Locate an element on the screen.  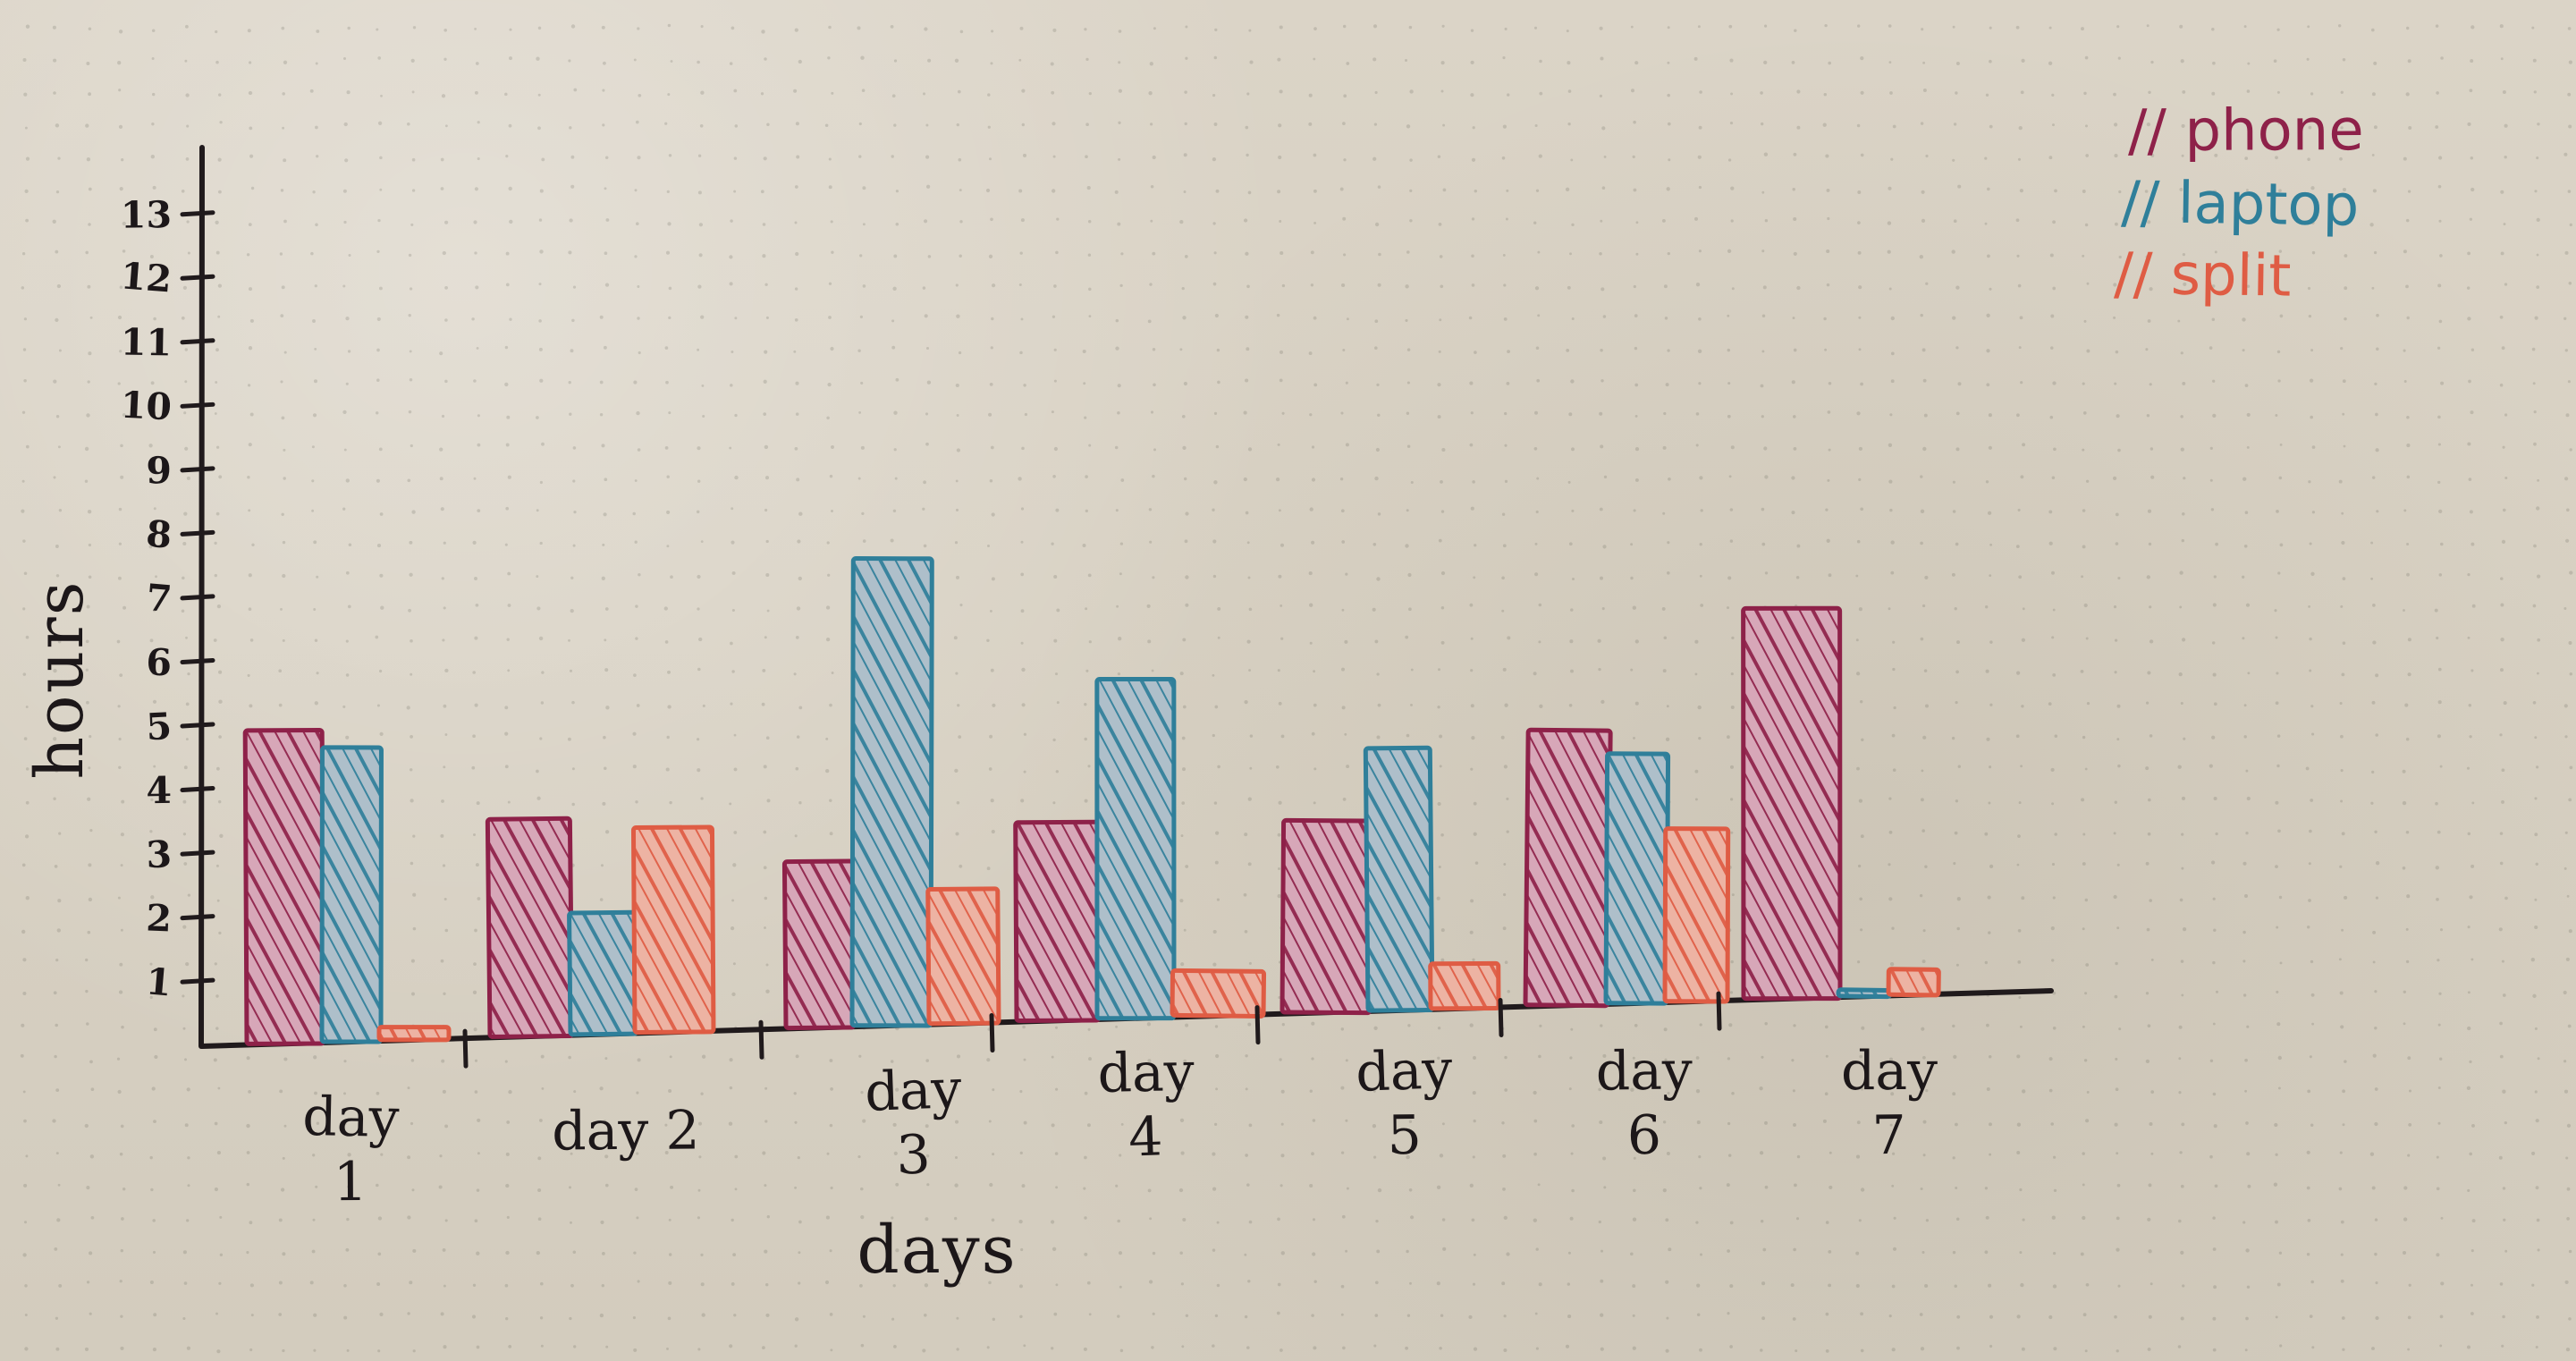
x-axis-category-label-4: 4 is located at coordinates (1146, 1137).